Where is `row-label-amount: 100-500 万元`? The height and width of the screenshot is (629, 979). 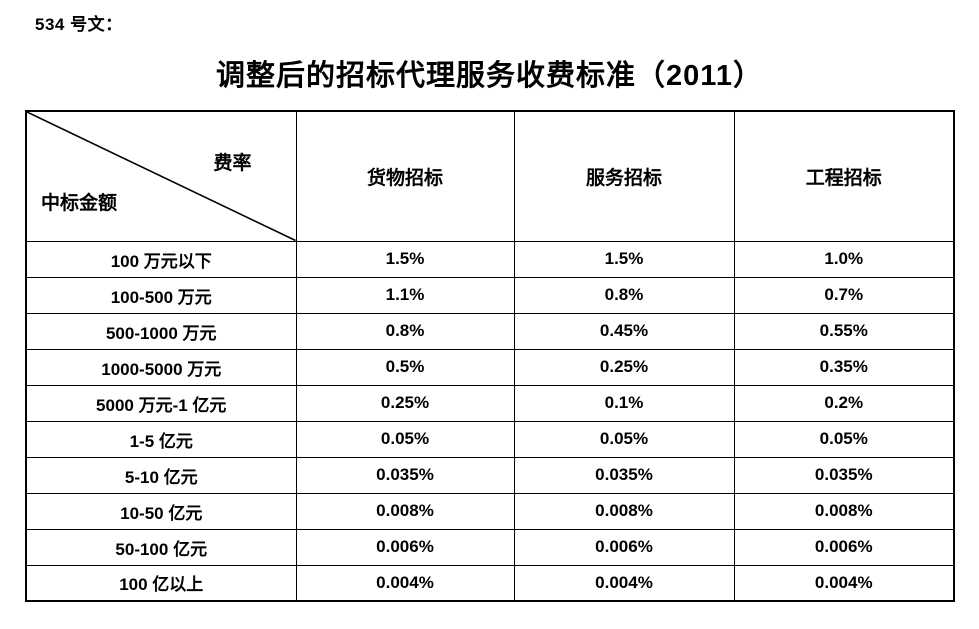
row-label-amount: 100-500 万元 is located at coordinates (161, 295).